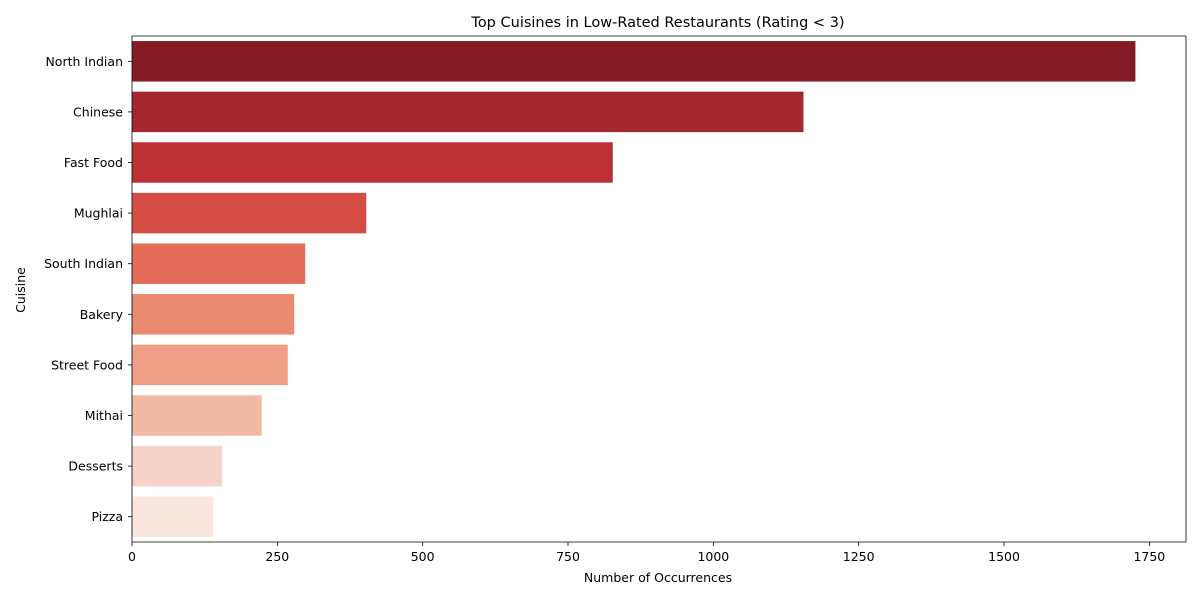 The width and height of the screenshot is (1200, 600). I want to click on x-tick-label: 1500, so click(1004, 556).